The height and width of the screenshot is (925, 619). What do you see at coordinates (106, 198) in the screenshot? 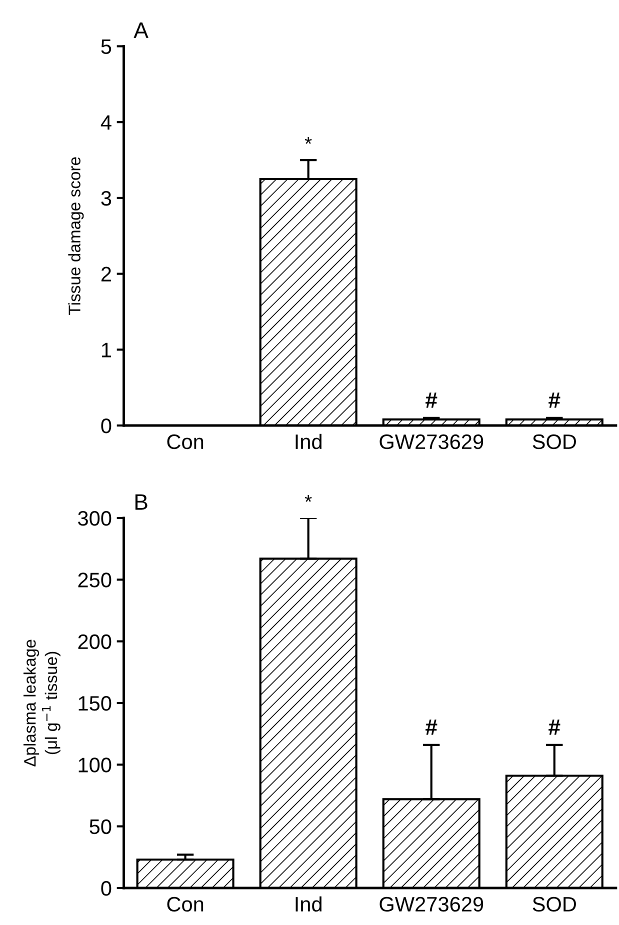
I see `y-tick-label: 3` at bounding box center [106, 198].